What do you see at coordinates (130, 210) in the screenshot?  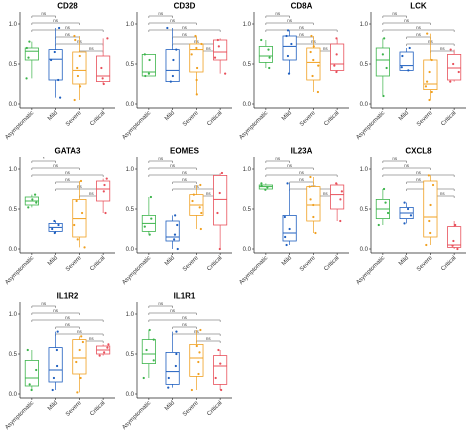 I see `y-tick-label: 0.5` at bounding box center [130, 210].